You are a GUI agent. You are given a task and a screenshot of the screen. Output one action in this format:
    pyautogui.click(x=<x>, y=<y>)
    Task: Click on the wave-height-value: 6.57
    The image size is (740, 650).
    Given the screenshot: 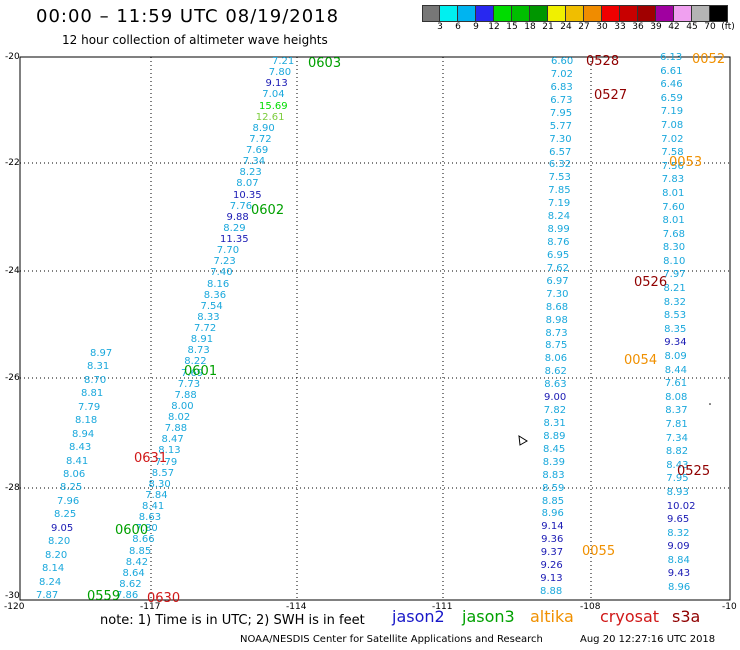 What is the action you would take?
    pyautogui.click(x=560, y=152)
    